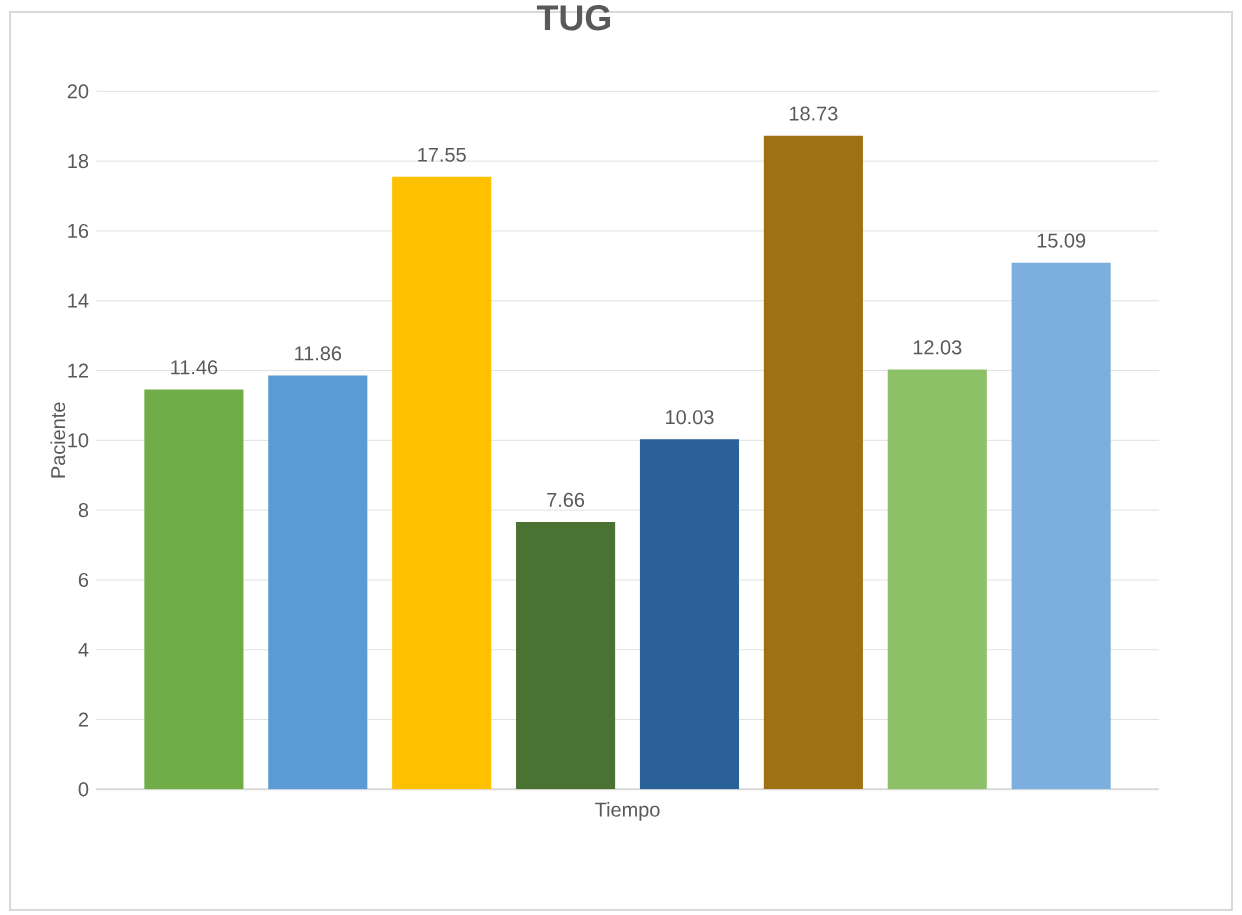  What do you see at coordinates (78, 91) in the screenshot?
I see `y-tick-label: 20` at bounding box center [78, 91].